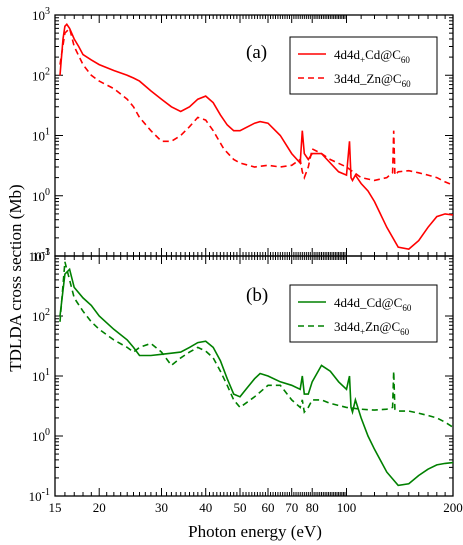 This screenshot has height=545, width=463. I want to click on x-tick-label: 15, so click(55, 507).